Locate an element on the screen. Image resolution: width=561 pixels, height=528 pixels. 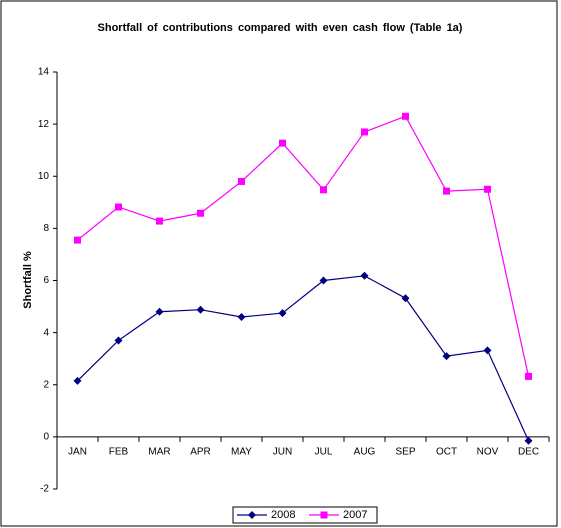
y-tick-label: 12 is located at coordinates (44, 124).